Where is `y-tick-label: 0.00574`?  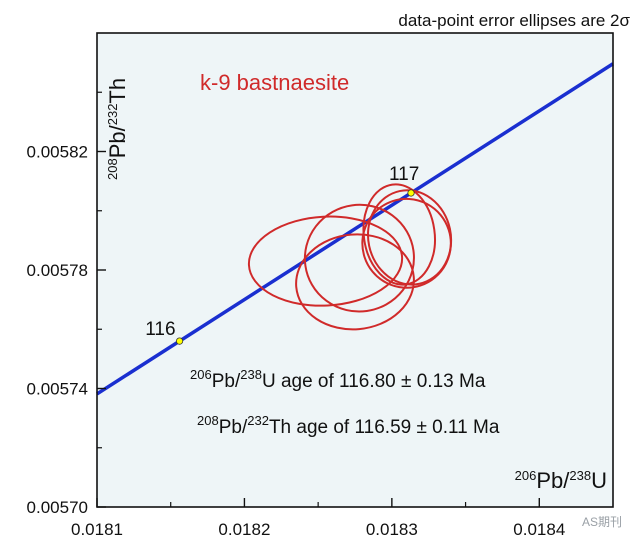 y-tick-label: 0.00574 is located at coordinates (57, 389).